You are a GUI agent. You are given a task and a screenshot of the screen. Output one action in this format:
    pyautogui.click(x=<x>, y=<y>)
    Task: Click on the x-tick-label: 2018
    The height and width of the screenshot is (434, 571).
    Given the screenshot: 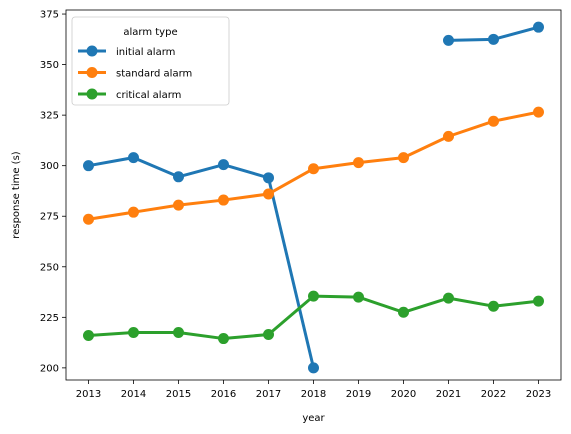 What is the action you would take?
    pyautogui.click(x=313, y=394)
    